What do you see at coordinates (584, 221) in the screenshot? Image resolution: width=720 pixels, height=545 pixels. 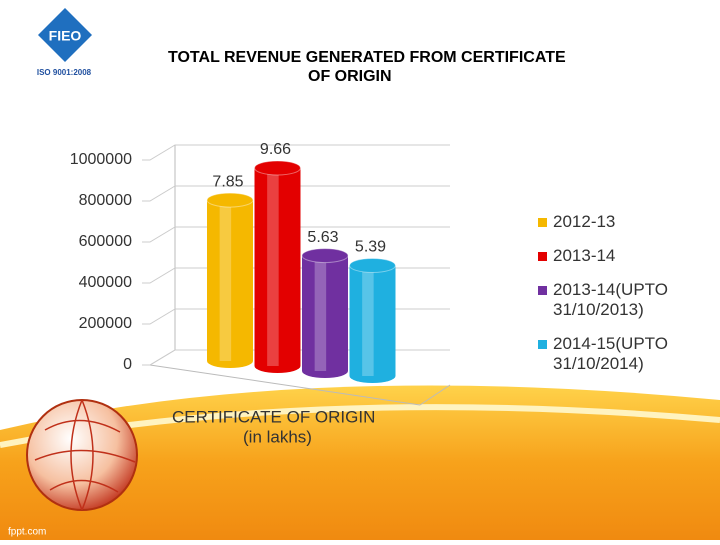 I see `legend-label: 2012-13` at bounding box center [584, 221].